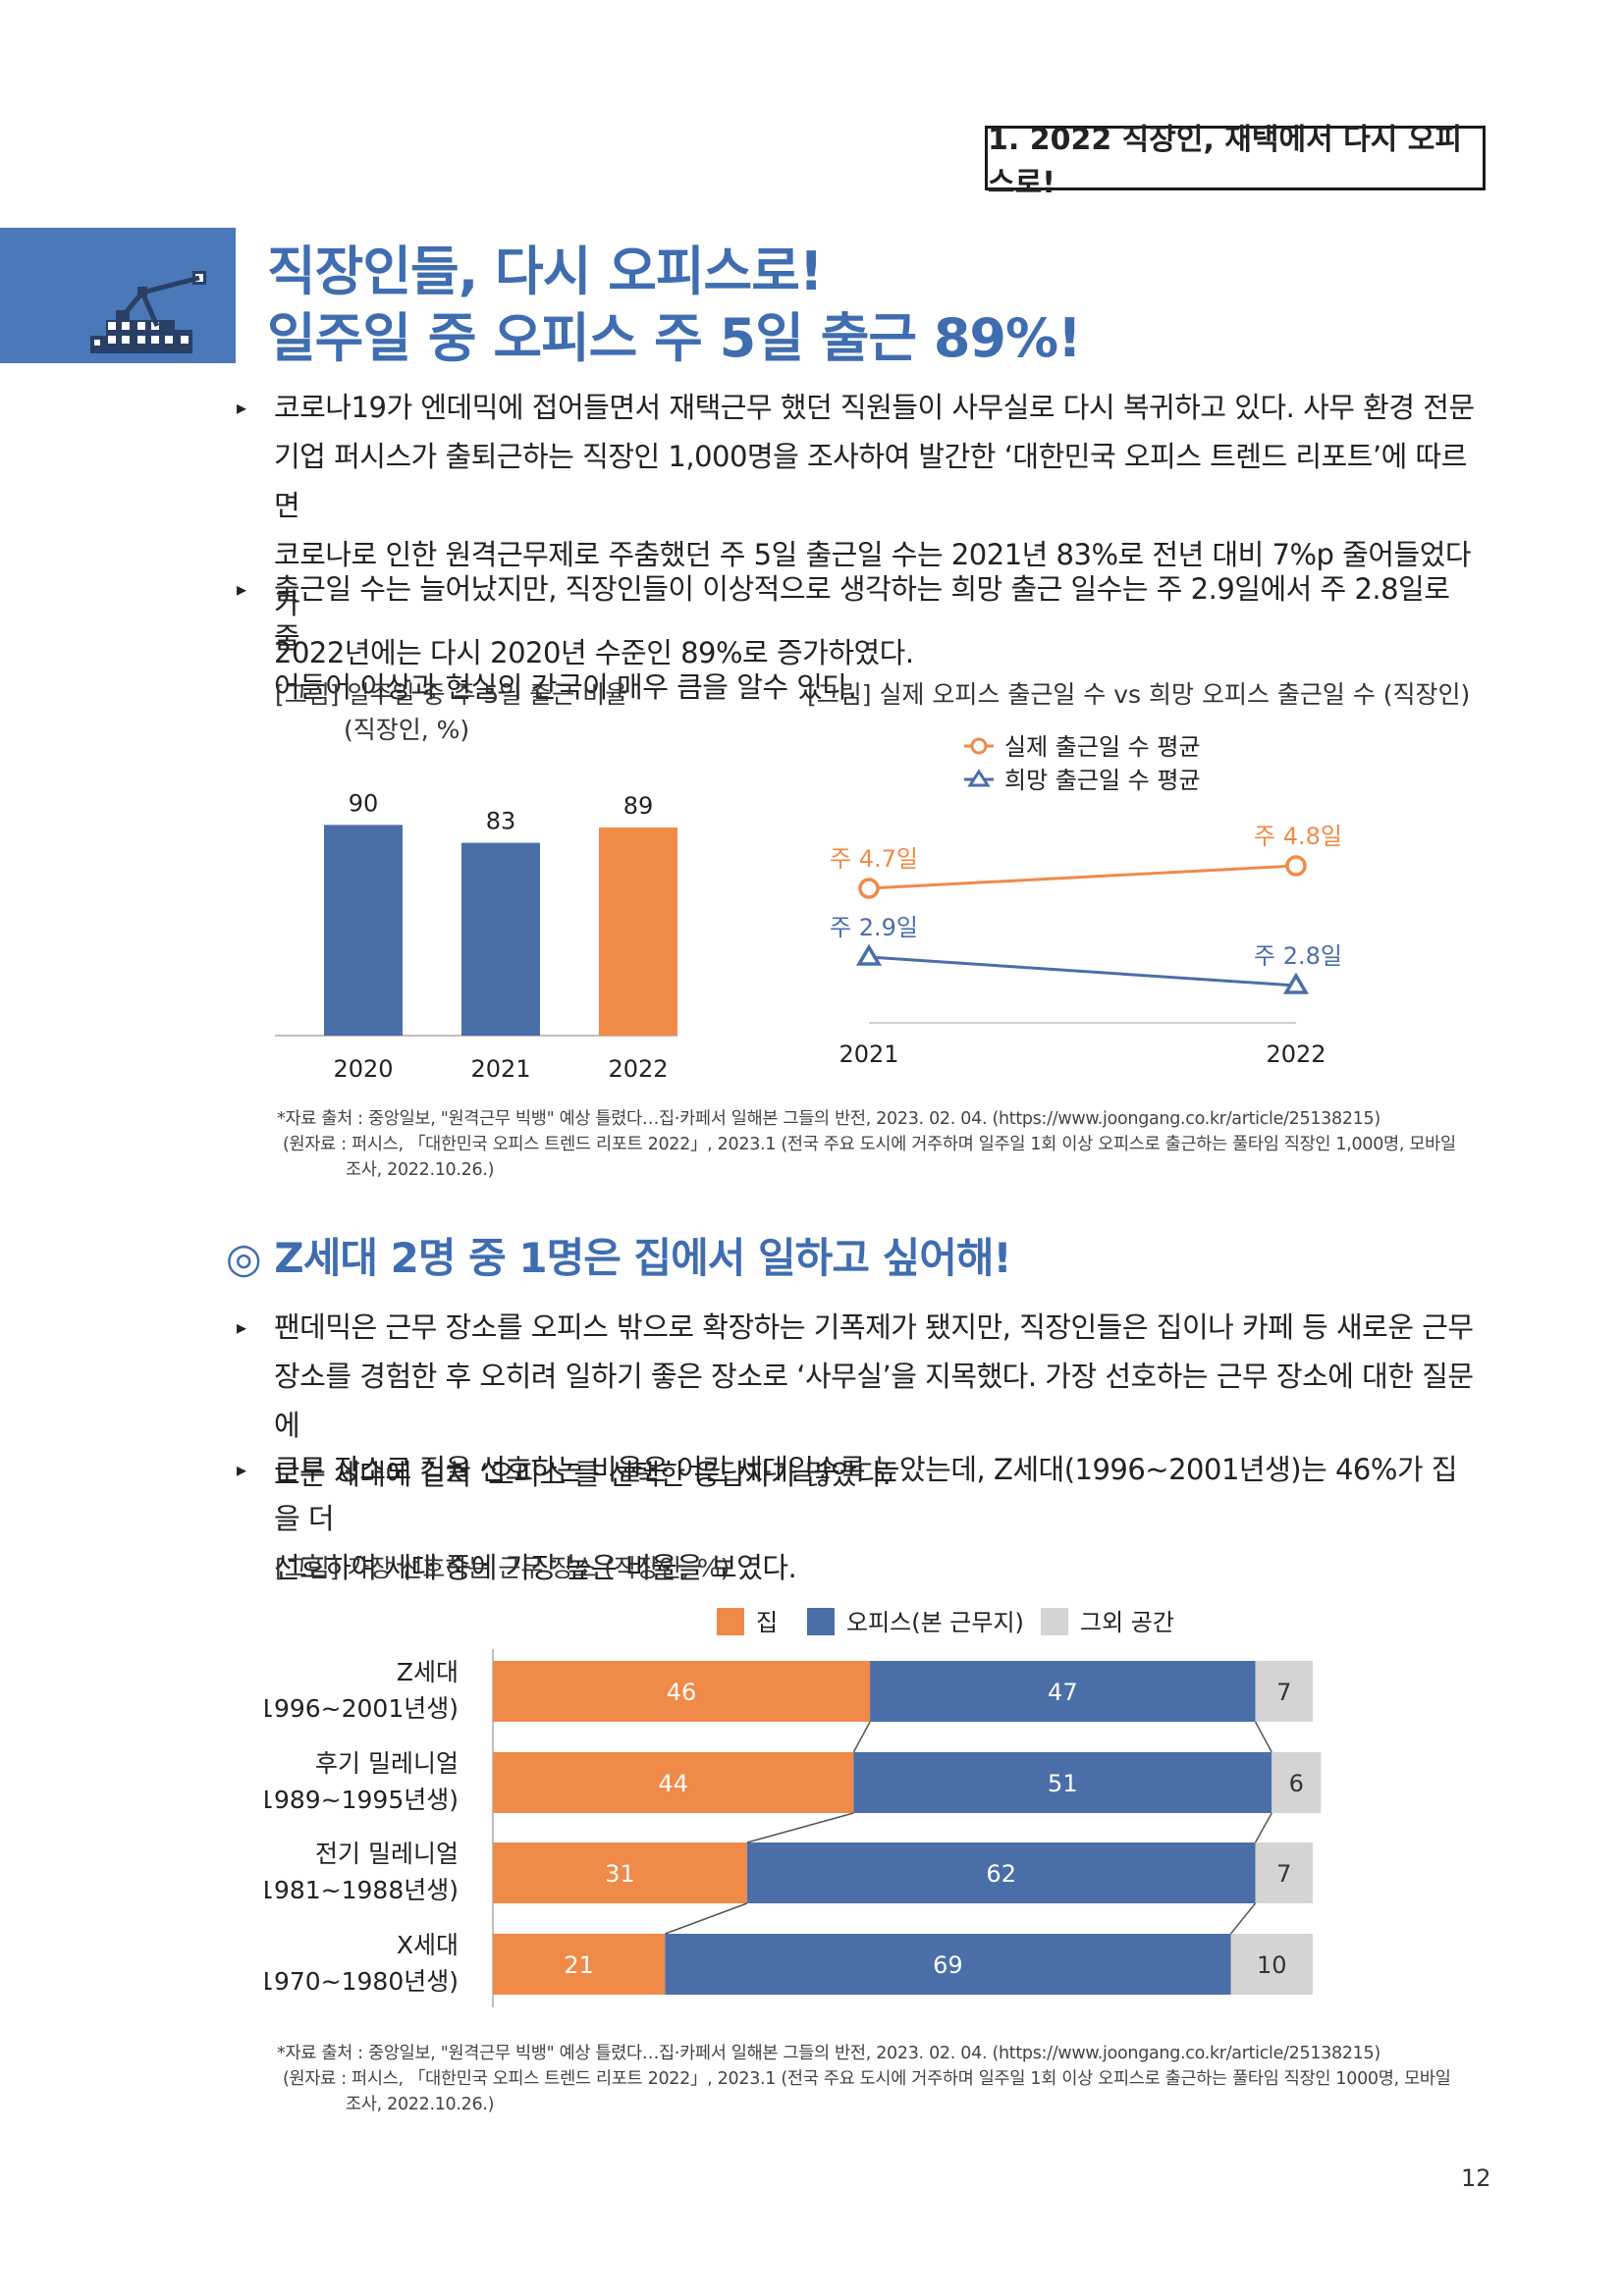 The width and height of the screenshot is (1623, 2296). I want to click on bullet-line: 2022년에는 다시 2020년 수준인 89%로 증가하였다., so click(594, 652).